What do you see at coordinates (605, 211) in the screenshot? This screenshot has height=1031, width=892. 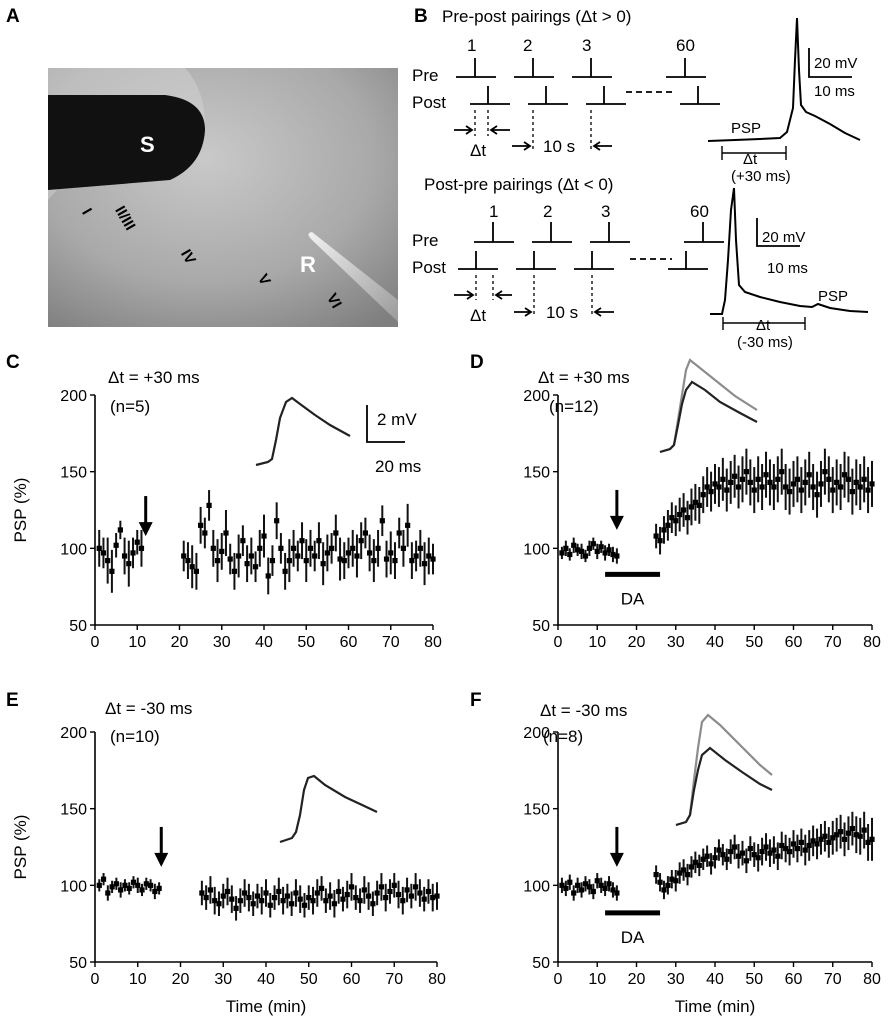 I see `postpre-num-3: 3` at bounding box center [605, 211].